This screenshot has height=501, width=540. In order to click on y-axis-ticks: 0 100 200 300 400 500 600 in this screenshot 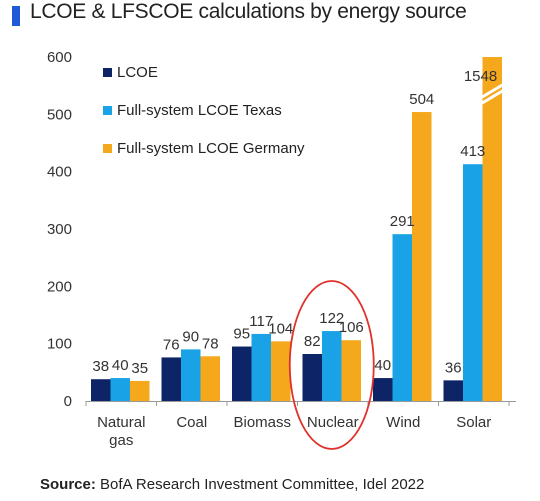, I will do `click(59, 229)`.